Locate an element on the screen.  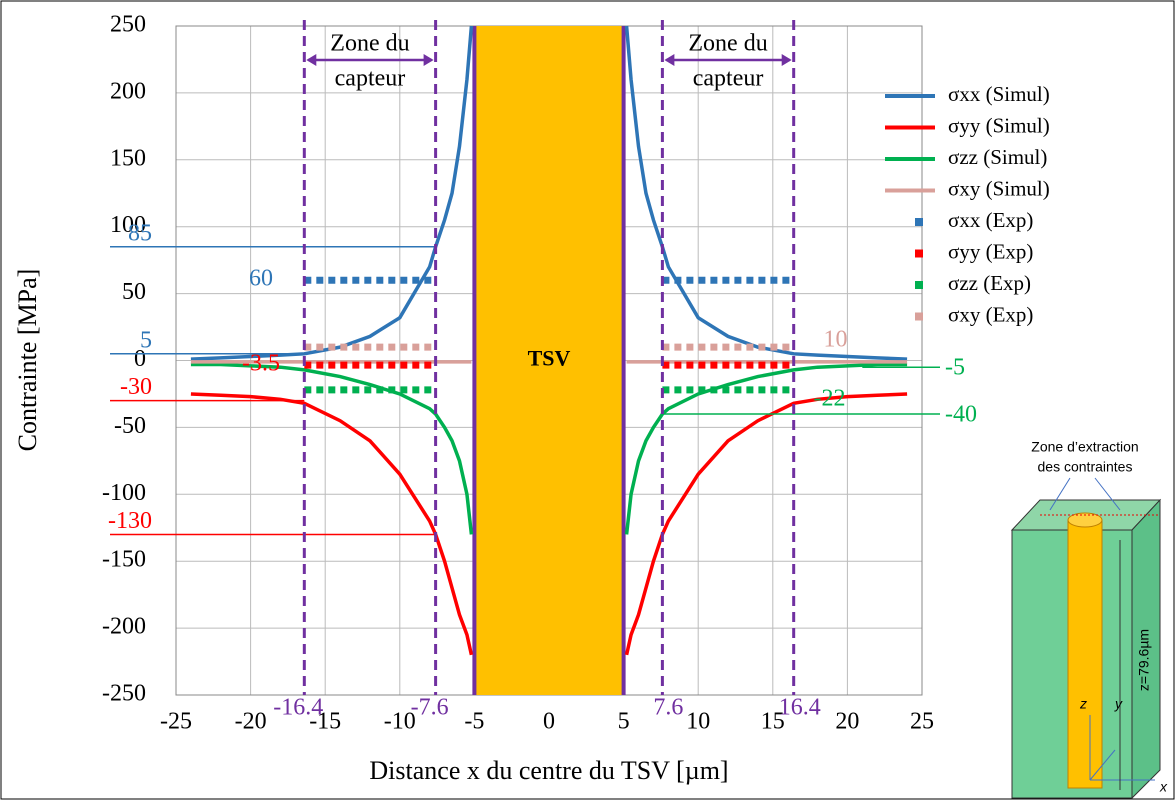
x-tick-label: -15 is located at coordinates (325, 722).